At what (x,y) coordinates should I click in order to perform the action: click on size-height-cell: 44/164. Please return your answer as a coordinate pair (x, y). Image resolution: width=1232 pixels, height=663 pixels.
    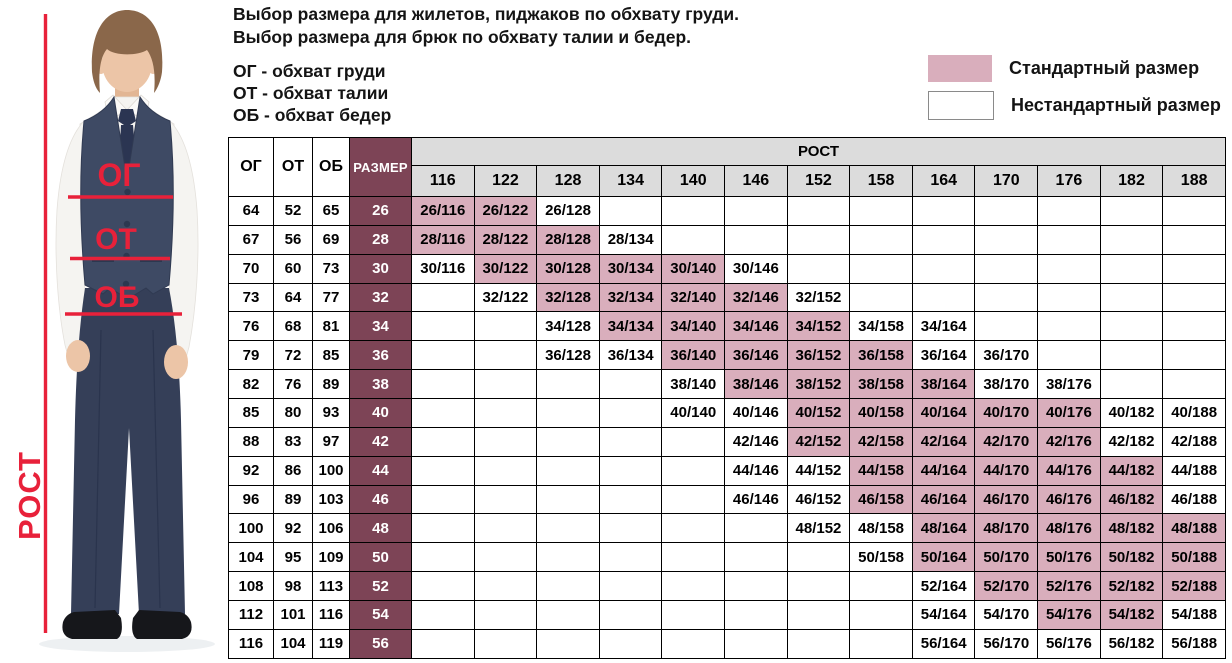
    Looking at the image, I should click on (943, 470).